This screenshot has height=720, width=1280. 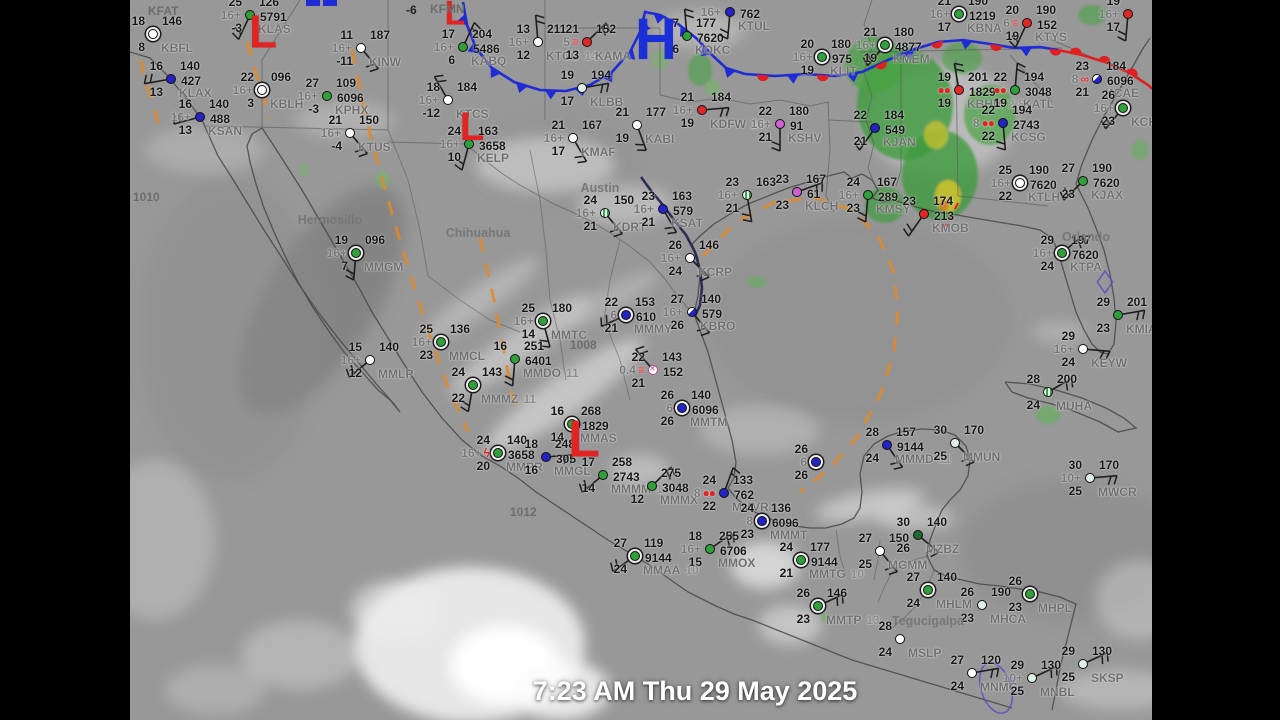 What do you see at coordinates (894, 115) in the screenshot?
I see `pressure: 184` at bounding box center [894, 115].